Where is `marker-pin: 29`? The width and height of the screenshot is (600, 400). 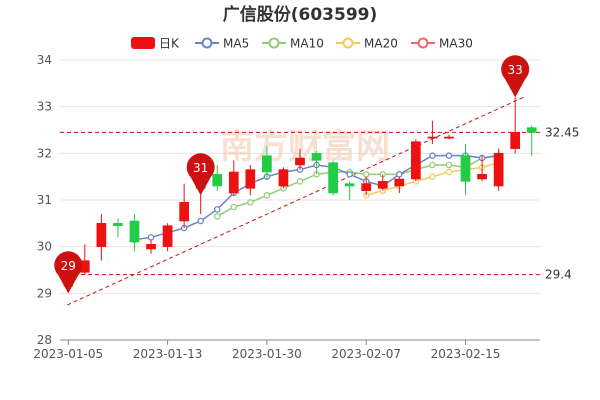 marker-pin: 29 is located at coordinates (68, 272).